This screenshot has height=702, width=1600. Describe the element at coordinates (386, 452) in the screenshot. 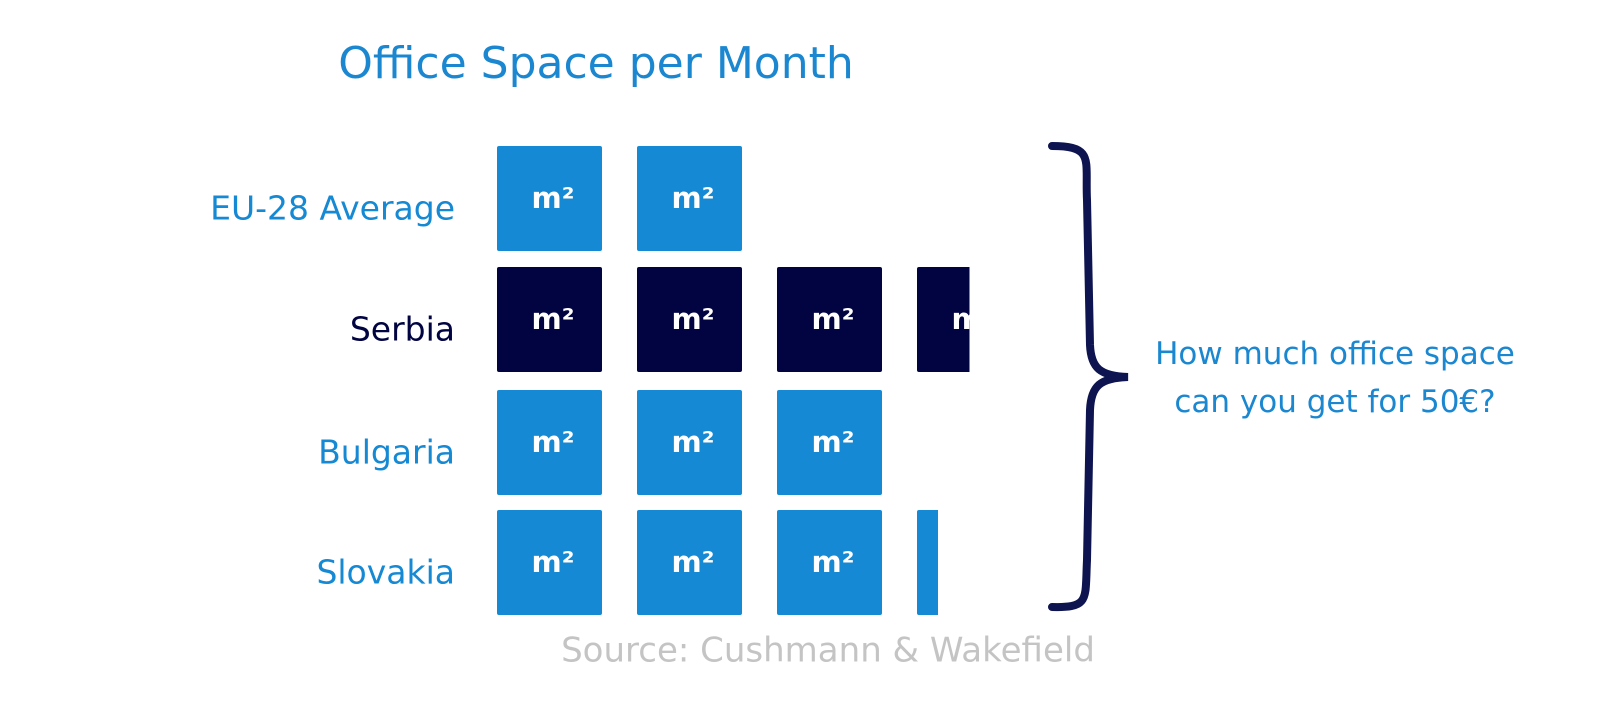

I see `row-label: Bulgaria` at that location.